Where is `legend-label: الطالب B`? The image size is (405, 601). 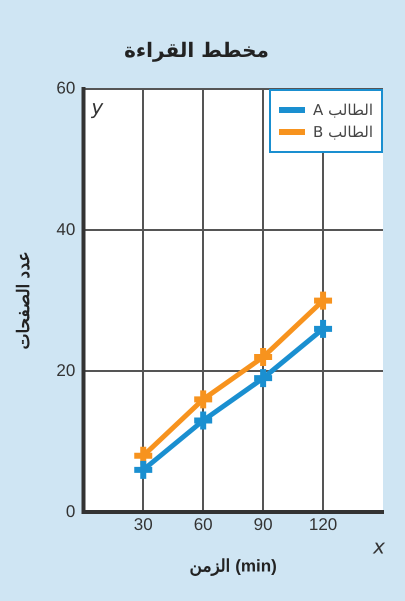 legend-label: الطالب B is located at coordinates (343, 132).